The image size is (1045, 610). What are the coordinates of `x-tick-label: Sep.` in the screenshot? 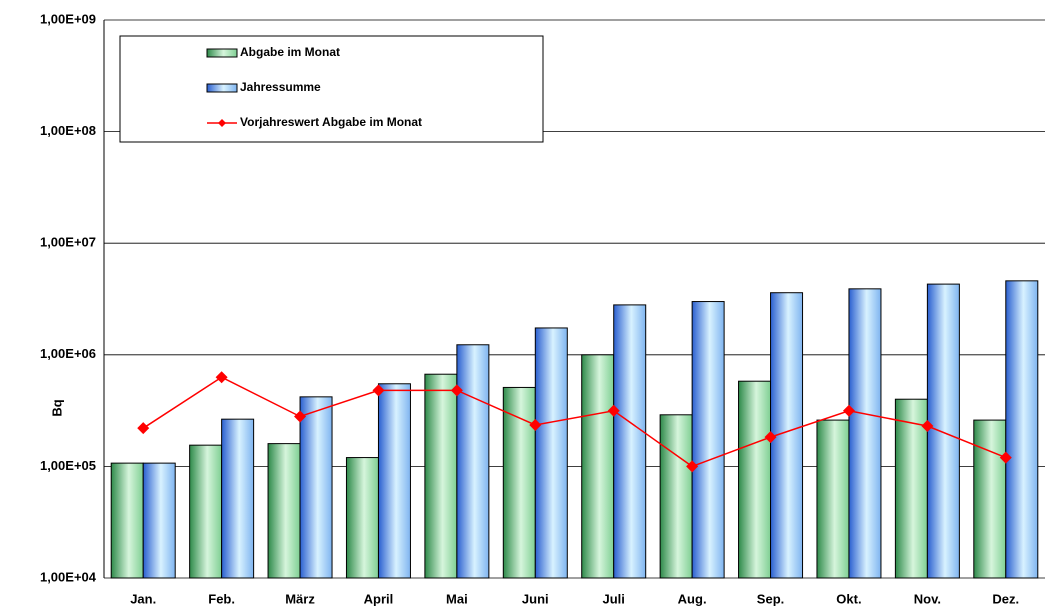 It's located at (770, 598).